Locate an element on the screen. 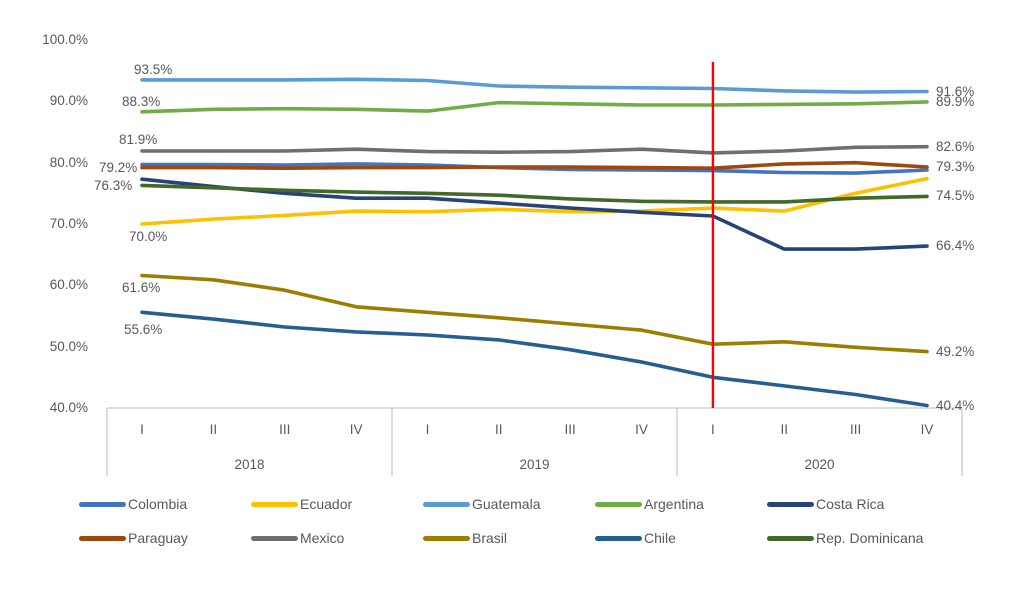 Image resolution: width=1019 pixels, height=590 pixels. legend-label: Paraguay is located at coordinates (158, 538).